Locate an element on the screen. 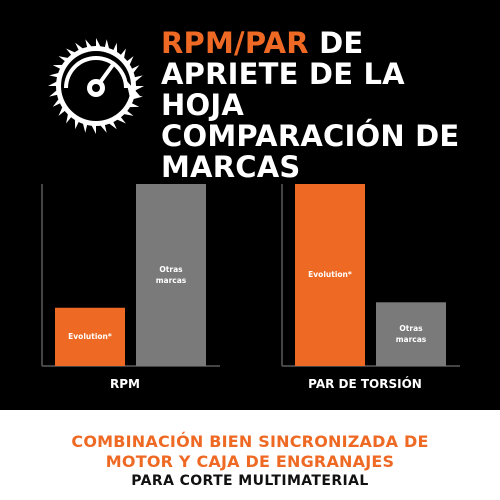  title-highlight: RPM/PAR is located at coordinates (235, 43).